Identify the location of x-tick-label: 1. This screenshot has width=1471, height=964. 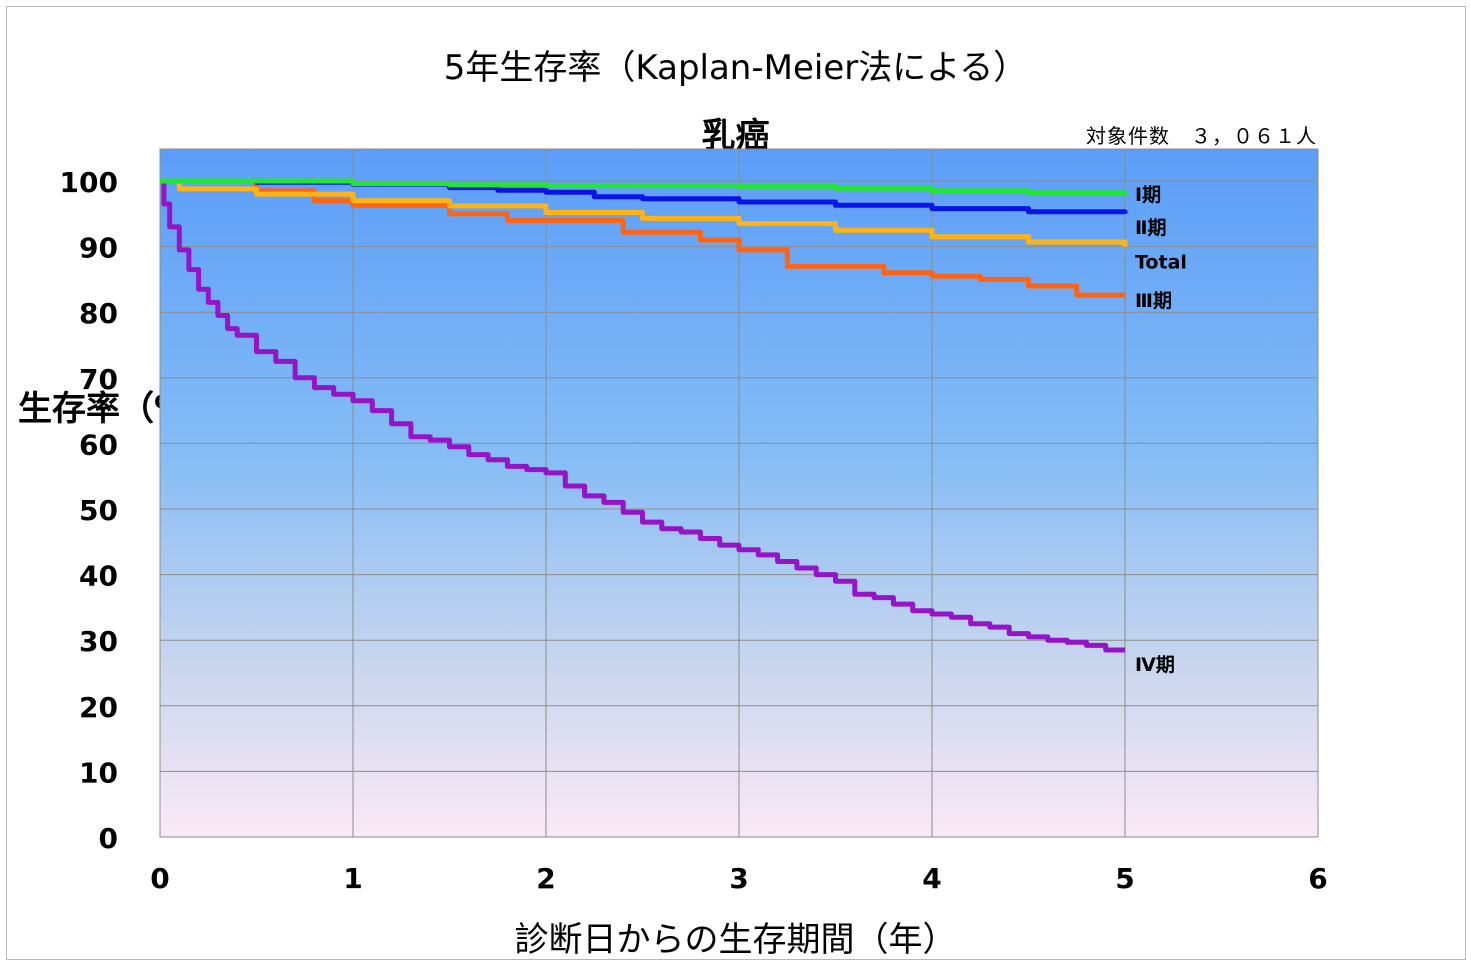
(352, 878).